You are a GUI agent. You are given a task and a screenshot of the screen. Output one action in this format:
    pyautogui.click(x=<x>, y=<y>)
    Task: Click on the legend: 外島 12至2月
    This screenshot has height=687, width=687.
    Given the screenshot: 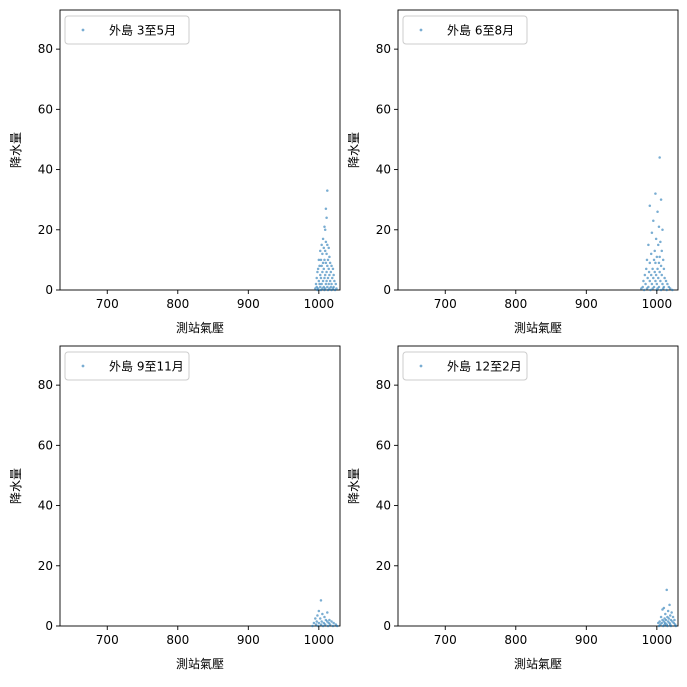 What is the action you would take?
    pyautogui.click(x=465, y=366)
    